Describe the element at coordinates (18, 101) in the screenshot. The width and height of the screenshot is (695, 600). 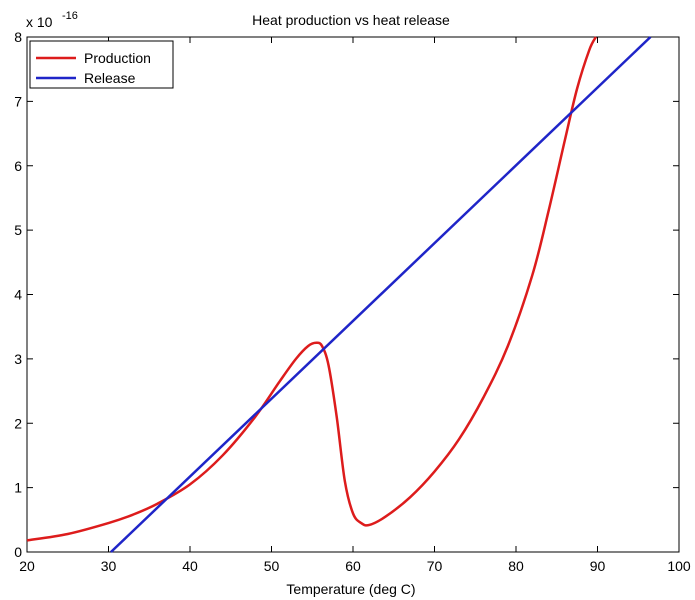
I see `y-tick-label: 7` at that location.